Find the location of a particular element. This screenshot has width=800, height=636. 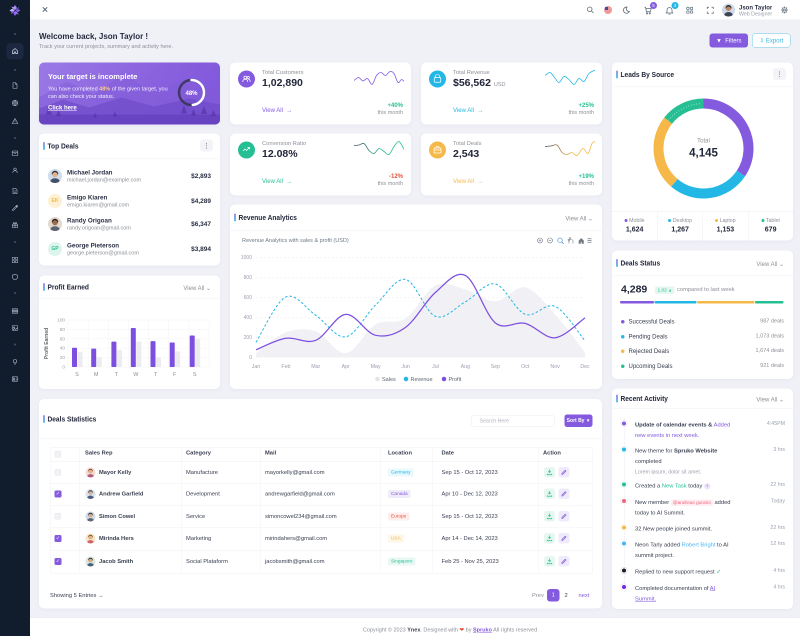

svg-text: 20 is located at coordinates (63, 358).